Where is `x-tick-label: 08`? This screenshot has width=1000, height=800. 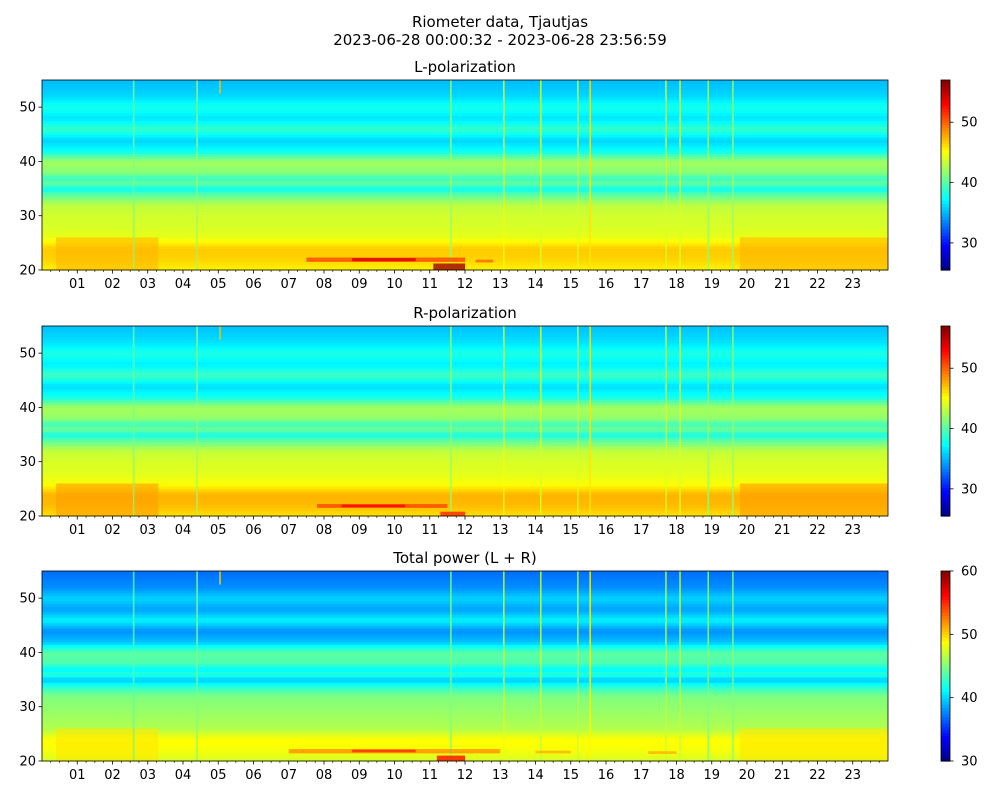
x-tick-label: 08 is located at coordinates (324, 284).